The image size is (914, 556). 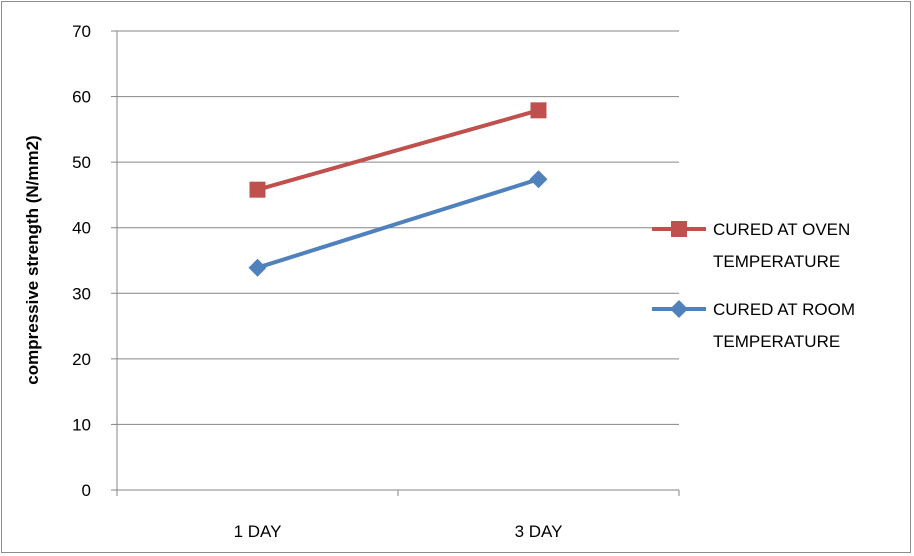 What do you see at coordinates (753, 325) in the screenshot?
I see `legend-item-1: CURED AT ROOM TEMPERATURE` at bounding box center [753, 325].